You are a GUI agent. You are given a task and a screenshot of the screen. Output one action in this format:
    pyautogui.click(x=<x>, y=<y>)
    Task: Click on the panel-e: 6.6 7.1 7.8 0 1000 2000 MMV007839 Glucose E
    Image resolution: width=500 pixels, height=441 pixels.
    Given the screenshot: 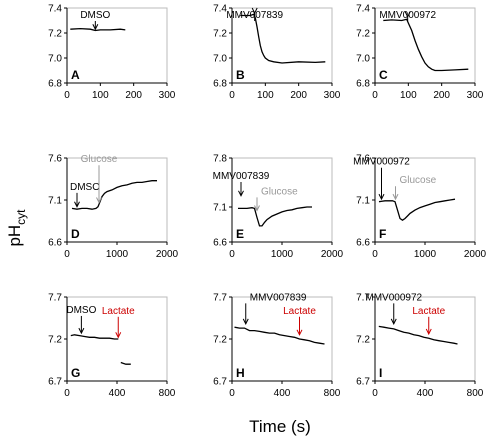 What is the action you would take?
    pyautogui.click(x=278, y=207)
    